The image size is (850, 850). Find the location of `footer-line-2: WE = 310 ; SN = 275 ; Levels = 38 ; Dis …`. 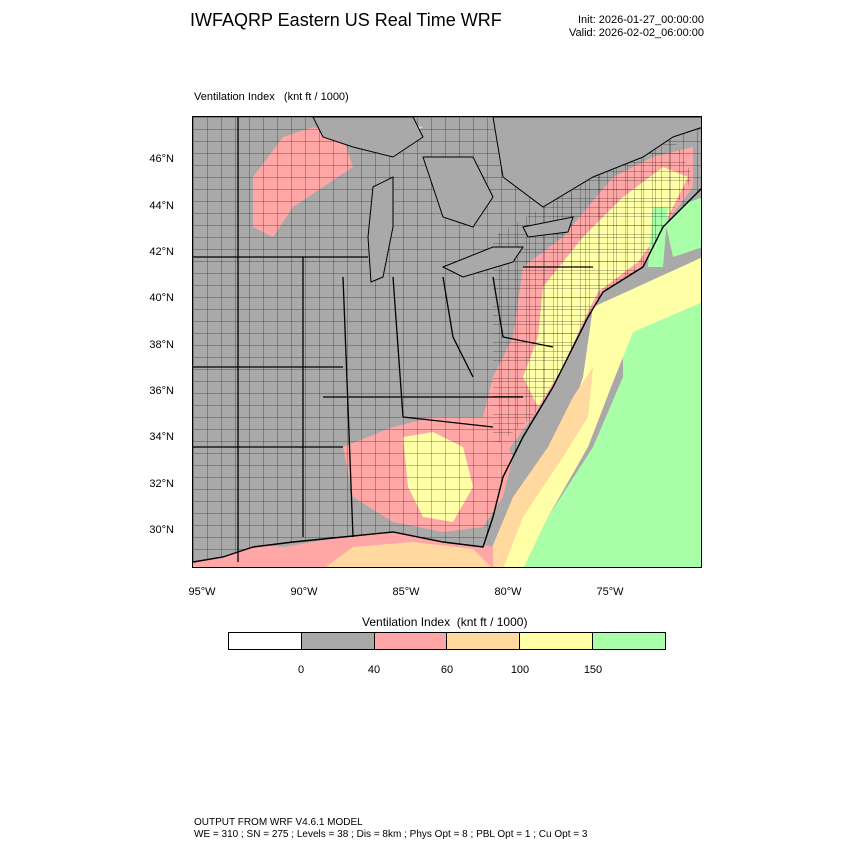

footer-line-2: WE = 310 ; SN = 275 ; Levels = 38 ; Dis … is located at coordinates (391, 834).